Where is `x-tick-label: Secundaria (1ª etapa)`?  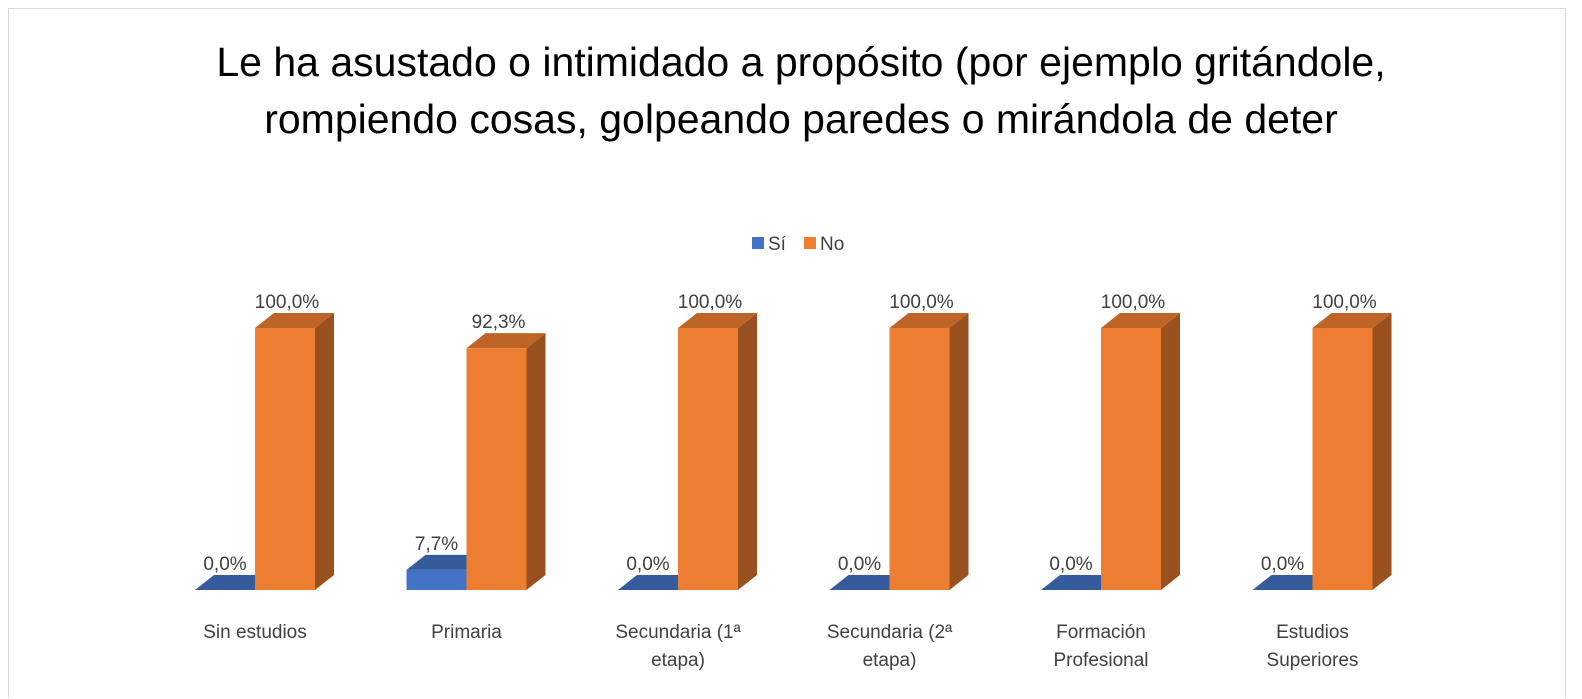
x-tick-label: Secundaria (1ª etapa) is located at coordinates (678, 646).